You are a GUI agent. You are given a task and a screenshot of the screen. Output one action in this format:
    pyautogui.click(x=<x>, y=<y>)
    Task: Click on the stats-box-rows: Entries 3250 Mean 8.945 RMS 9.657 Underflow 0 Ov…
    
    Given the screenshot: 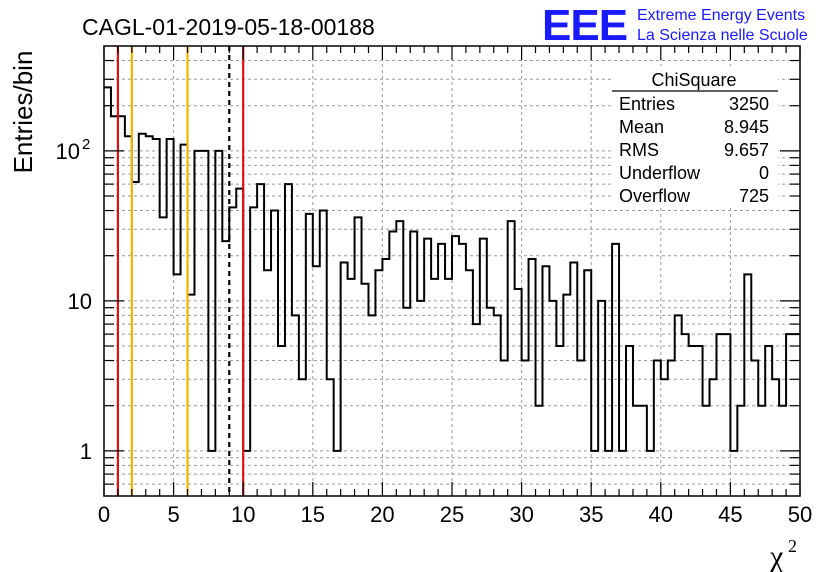 What is the action you would take?
    pyautogui.click(x=694, y=150)
    